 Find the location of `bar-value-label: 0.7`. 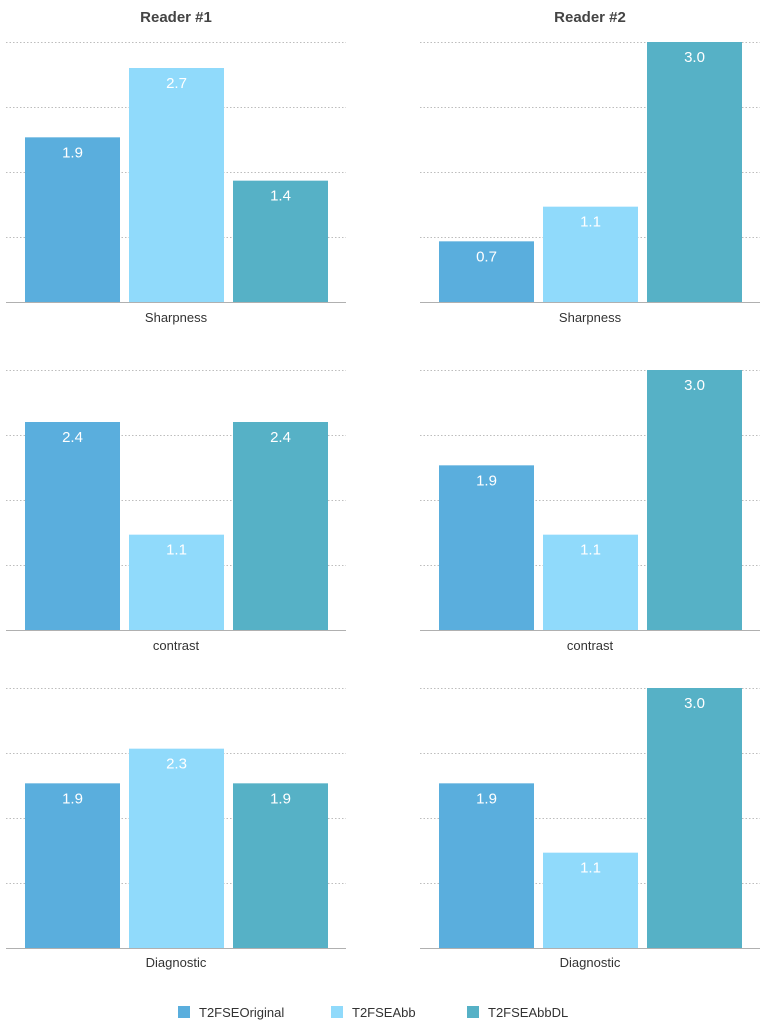

bar-value-label: 0.7 is located at coordinates (486, 256).